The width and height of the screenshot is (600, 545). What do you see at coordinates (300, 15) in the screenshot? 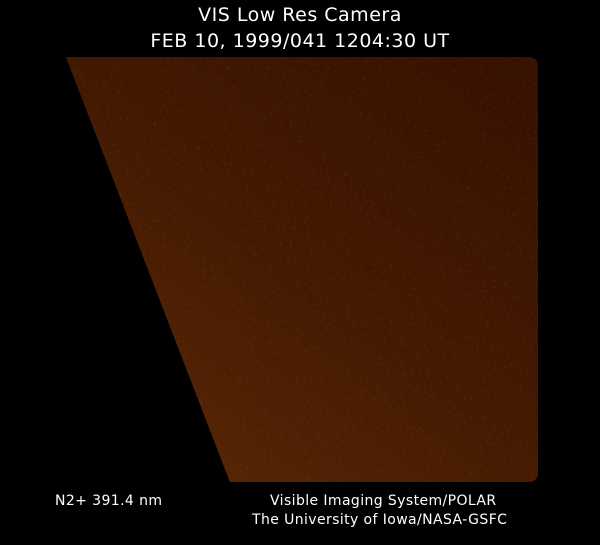
I see `image-title: VIS Low Res Camera` at bounding box center [300, 15].